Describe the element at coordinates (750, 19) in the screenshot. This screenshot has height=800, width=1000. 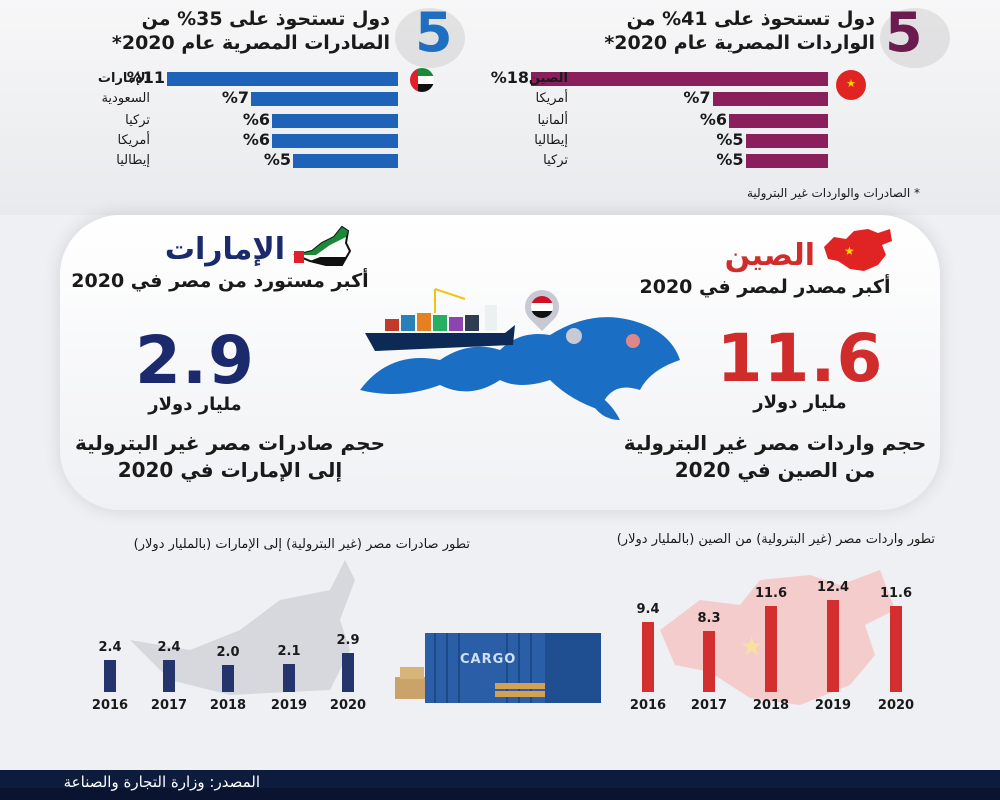
I see `imports-header-line1: دول تستحوذ على 41% من` at that location.